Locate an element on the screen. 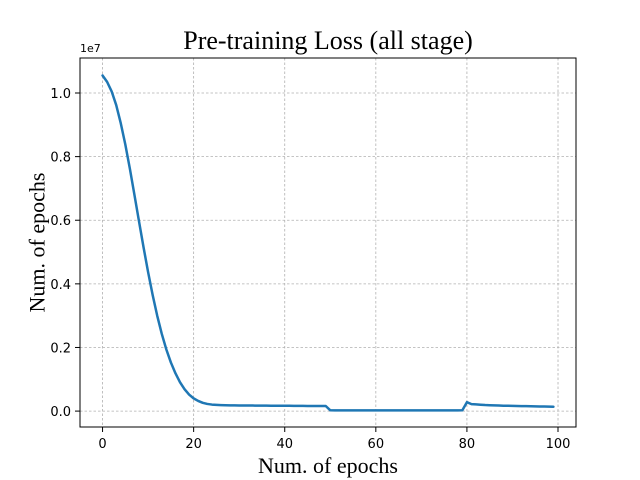 The width and height of the screenshot is (640, 480). x-tick-label: 20 is located at coordinates (193, 444).